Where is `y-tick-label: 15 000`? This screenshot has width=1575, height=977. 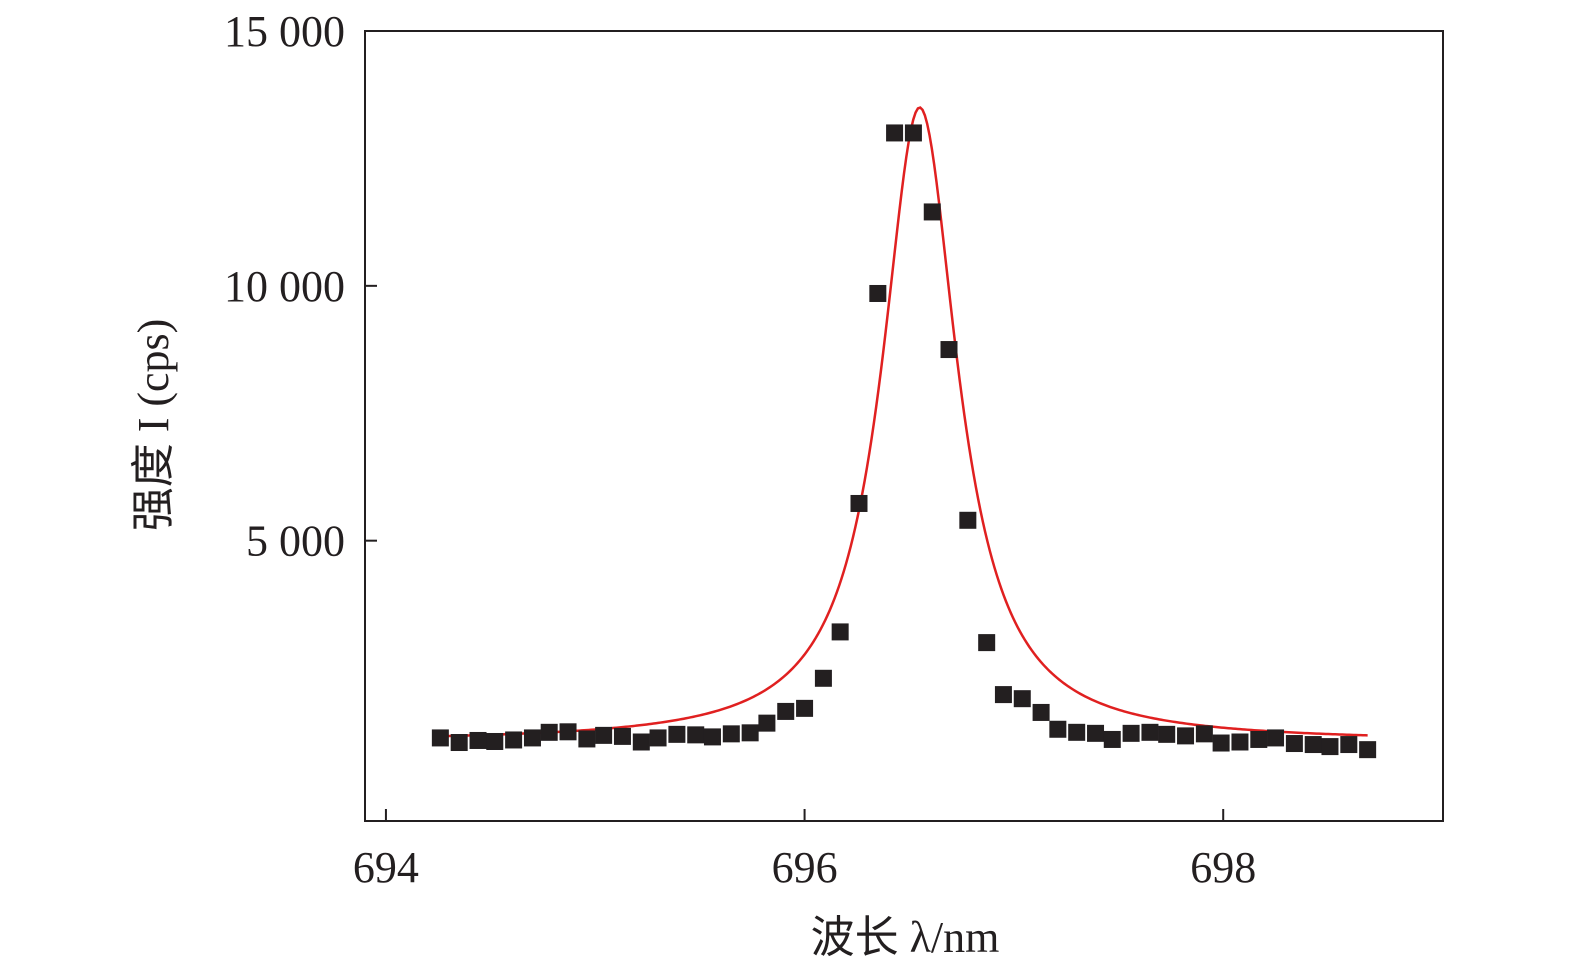
y-tick-label: 15 000 is located at coordinates (284, 31).